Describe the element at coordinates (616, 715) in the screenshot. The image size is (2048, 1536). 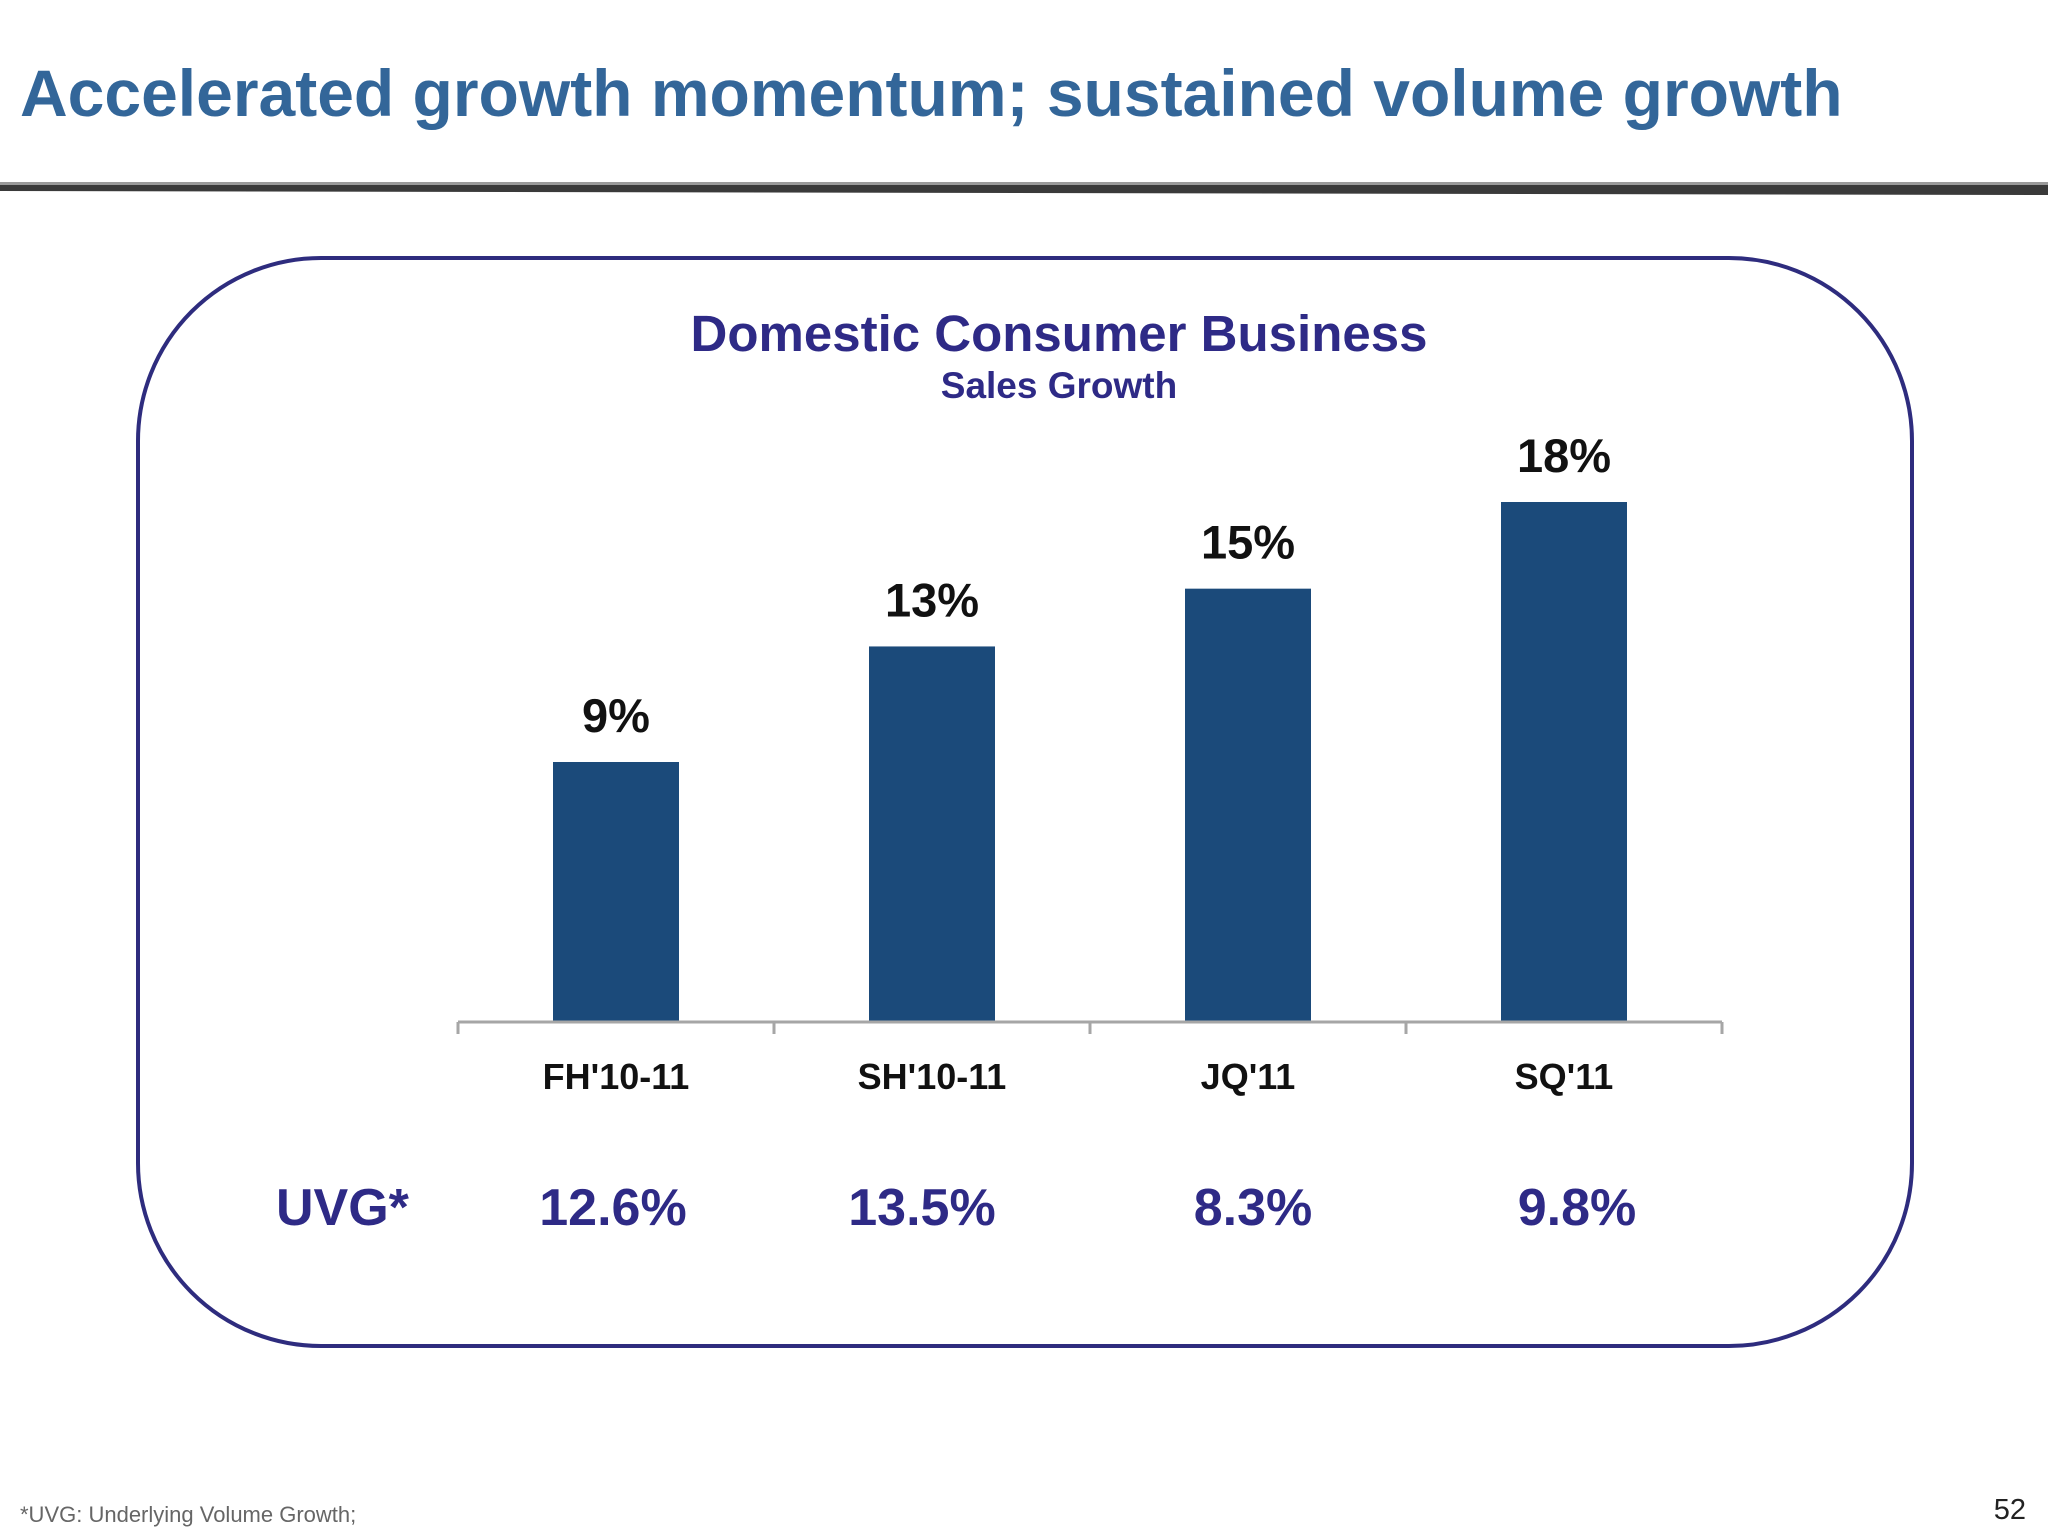
I see `data-label-0: 9%` at that location.